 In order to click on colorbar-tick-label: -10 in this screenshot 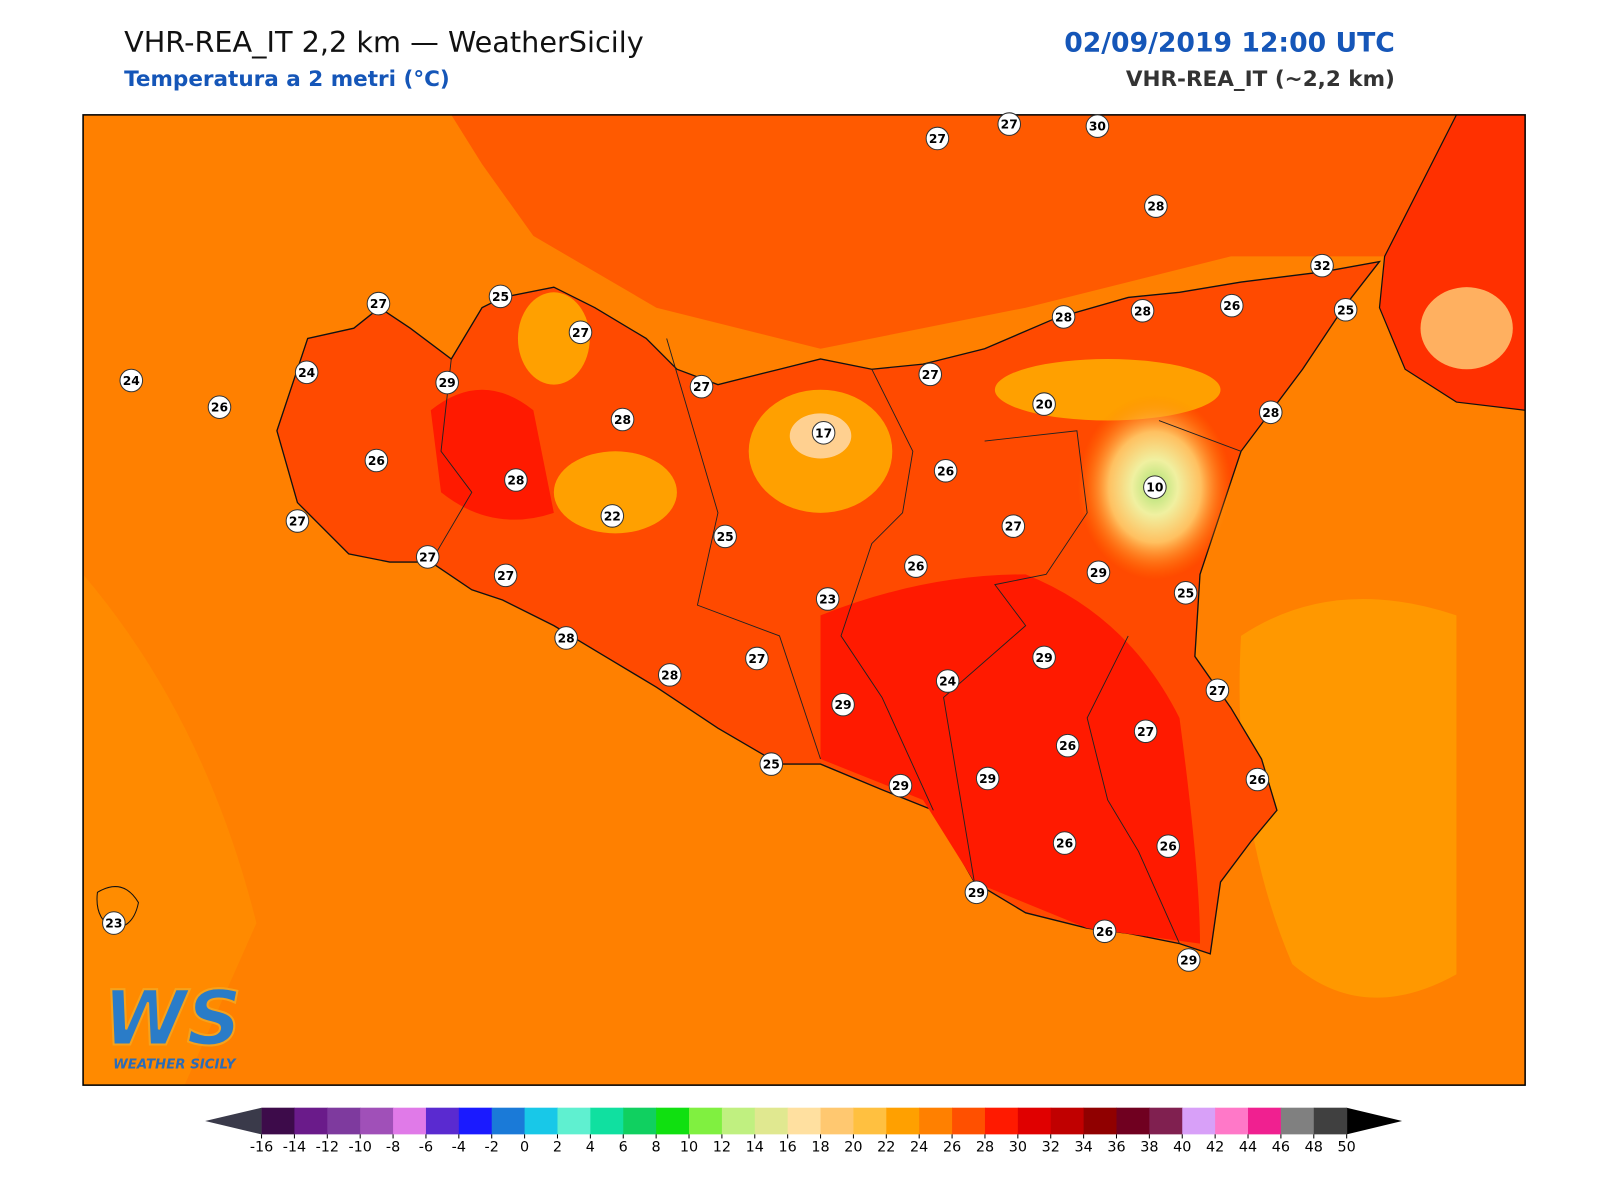, I will do `click(359, 1148)`.